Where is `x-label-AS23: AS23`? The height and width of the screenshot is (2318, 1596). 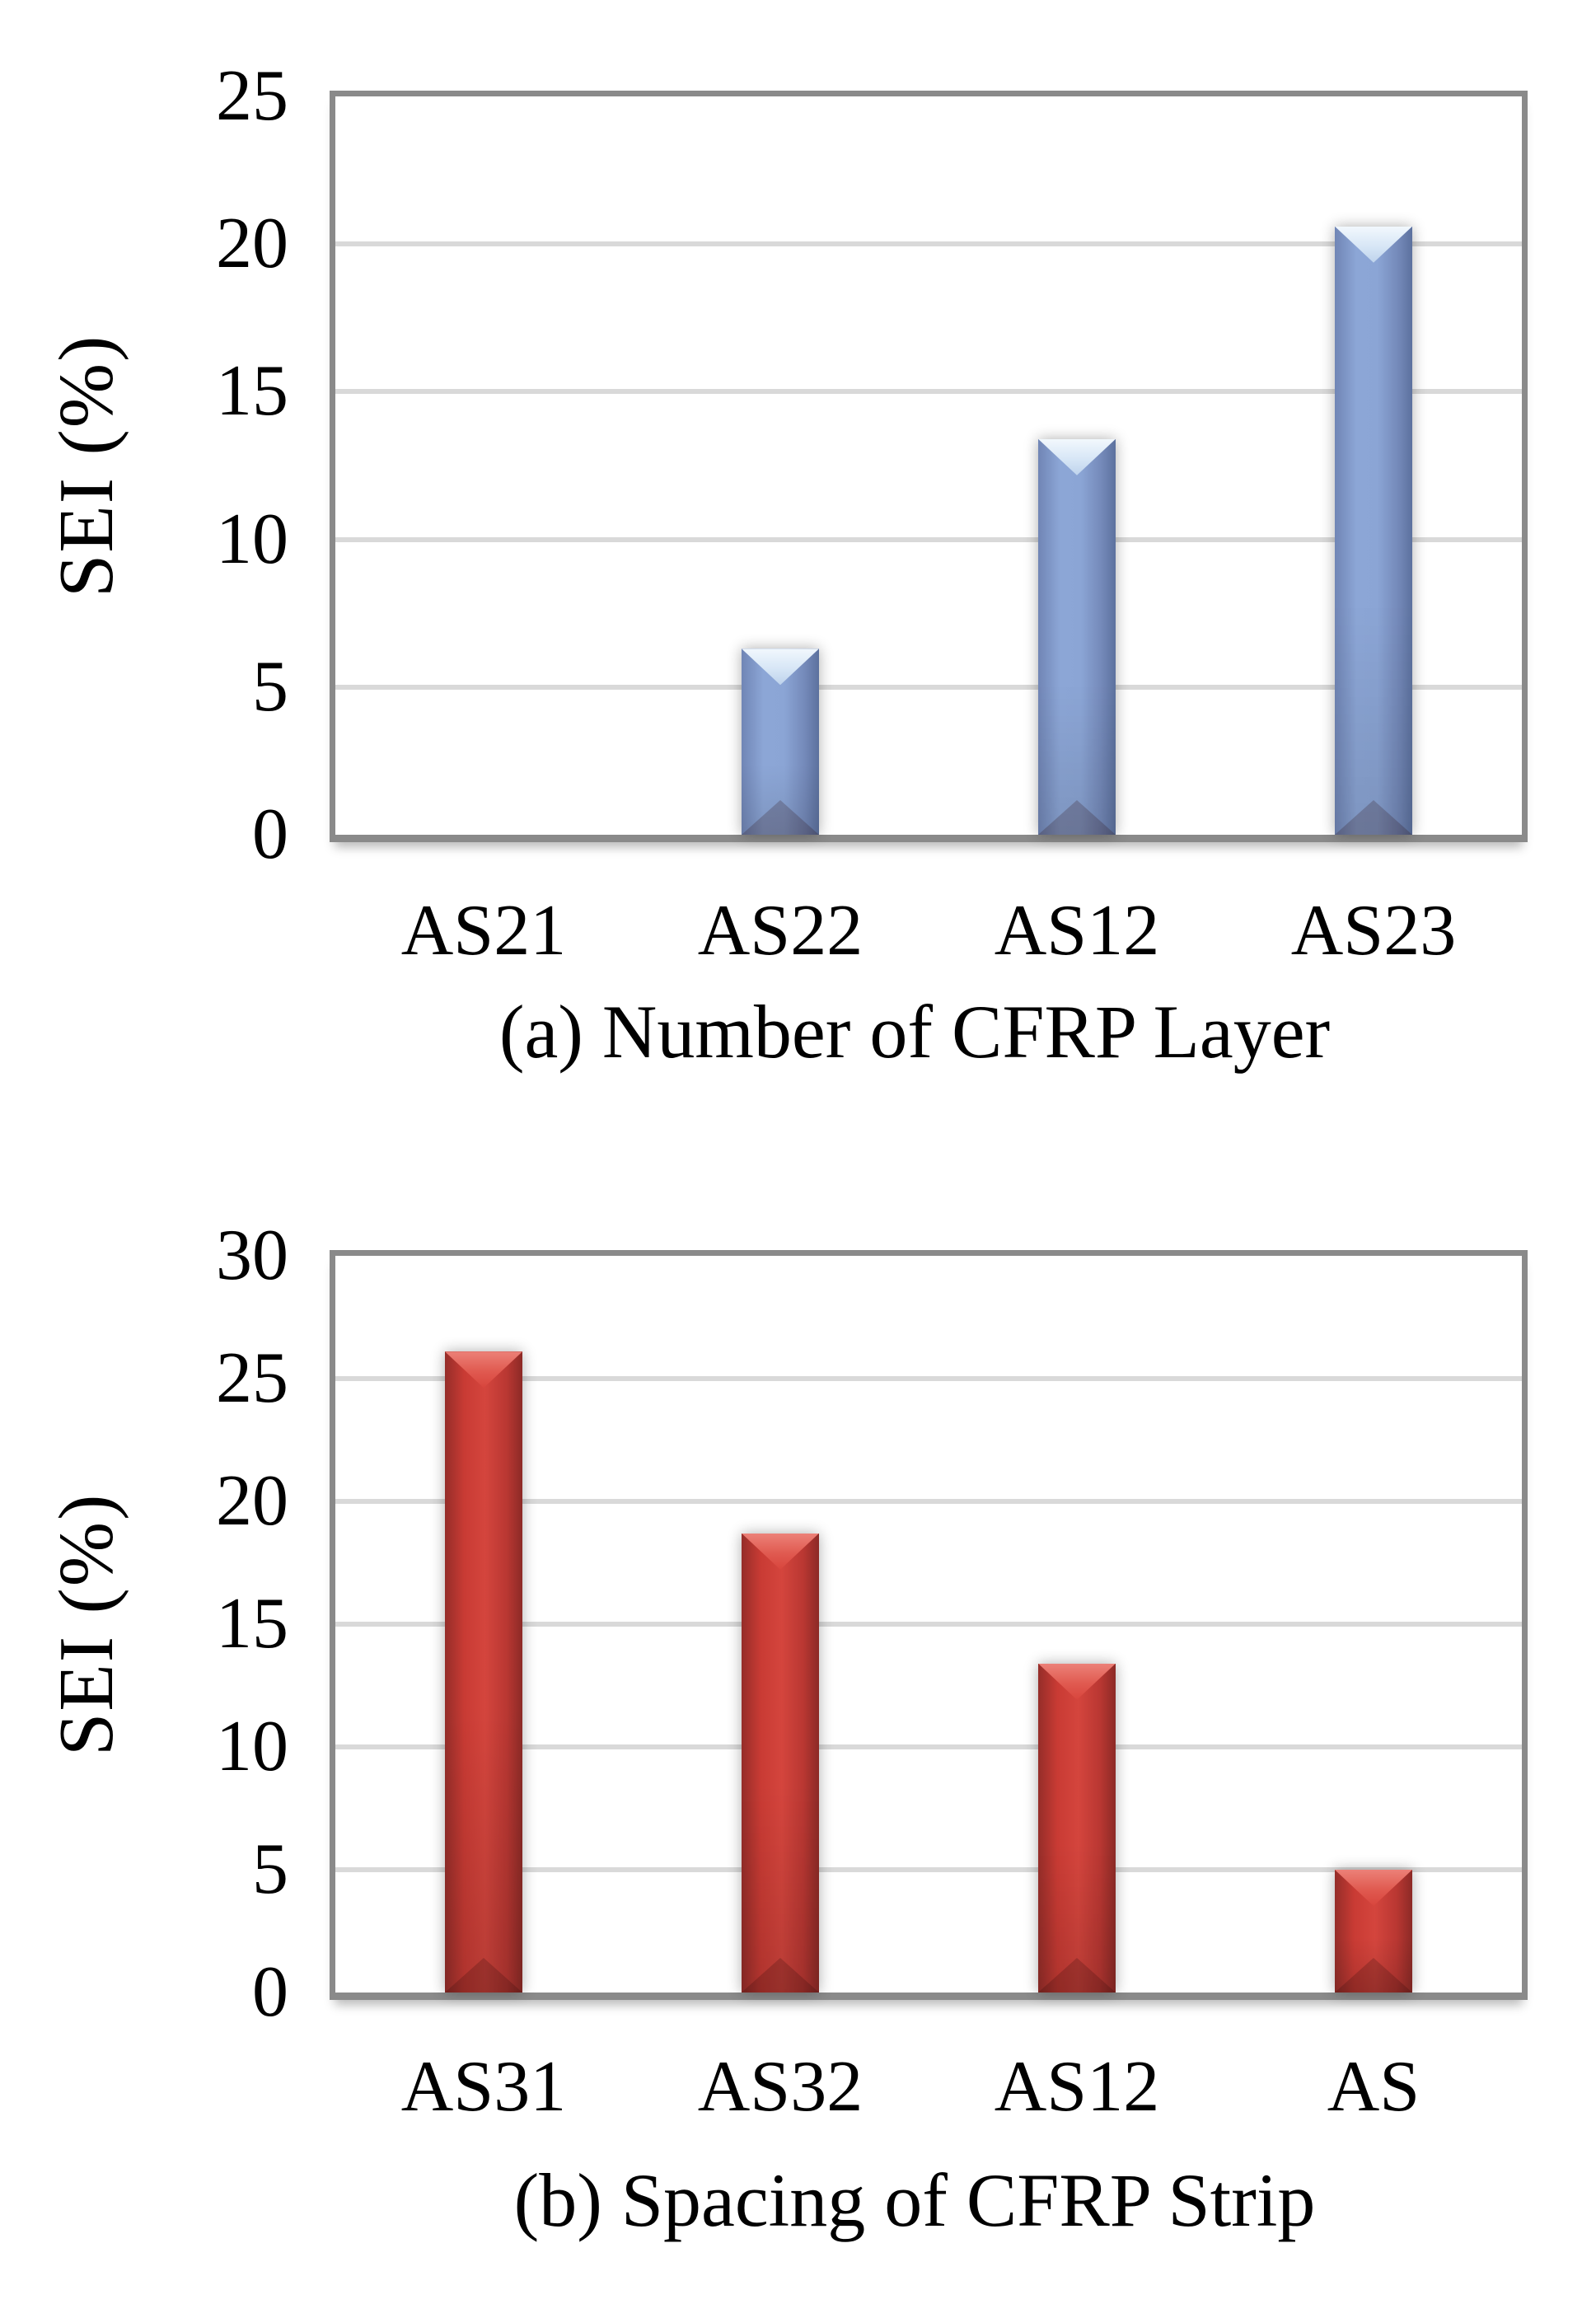
x-label-AS23: AS23 is located at coordinates (1373, 931).